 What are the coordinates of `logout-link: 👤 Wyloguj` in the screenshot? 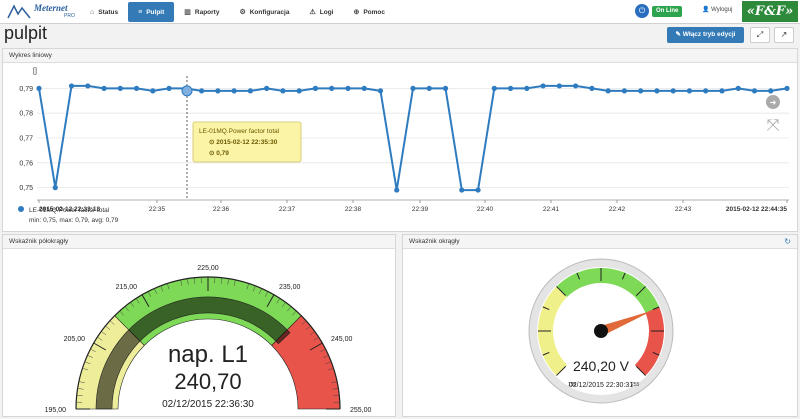 It's located at (717, 10).